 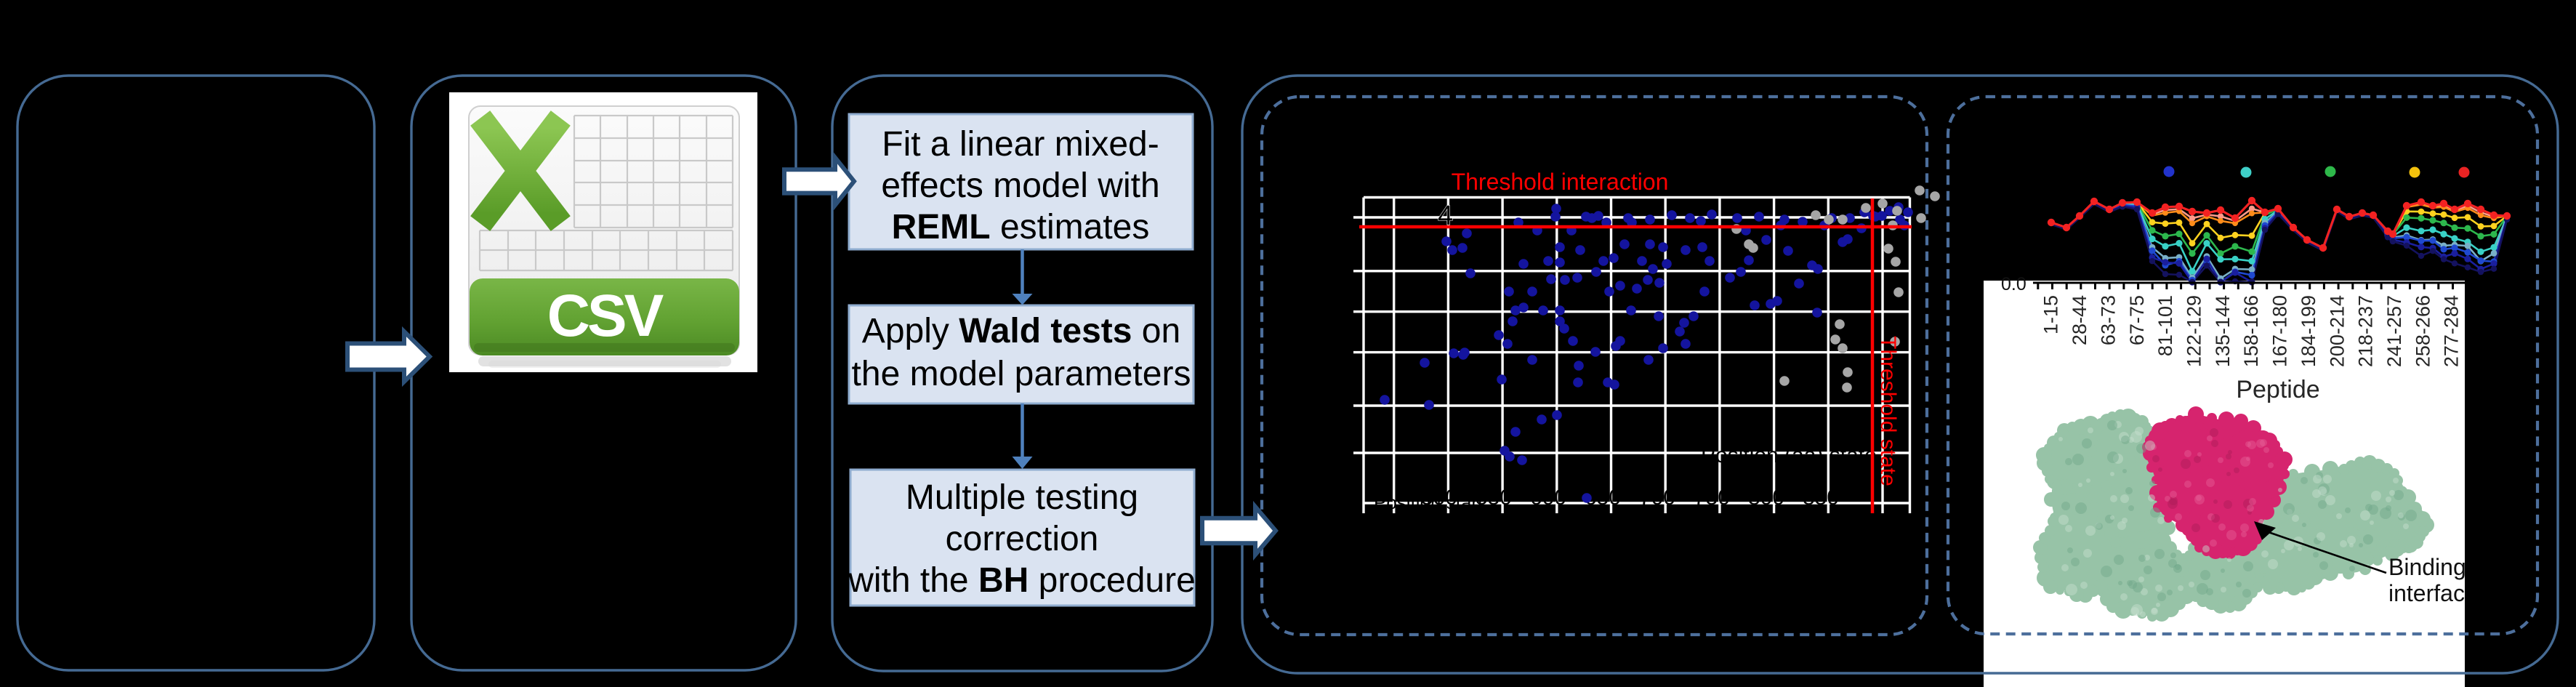 What do you see at coordinates (1021, 227) in the screenshot?
I see `svg-text: REML estimates` at bounding box center [1021, 227].